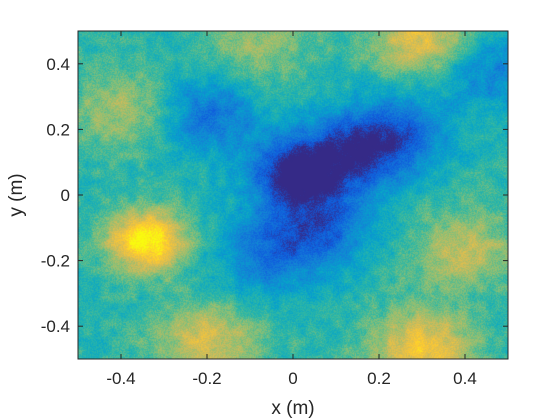 Image resolution: width=560 pixels, height=420 pixels. I want to click on x-axis-label: x (m), so click(292, 408).